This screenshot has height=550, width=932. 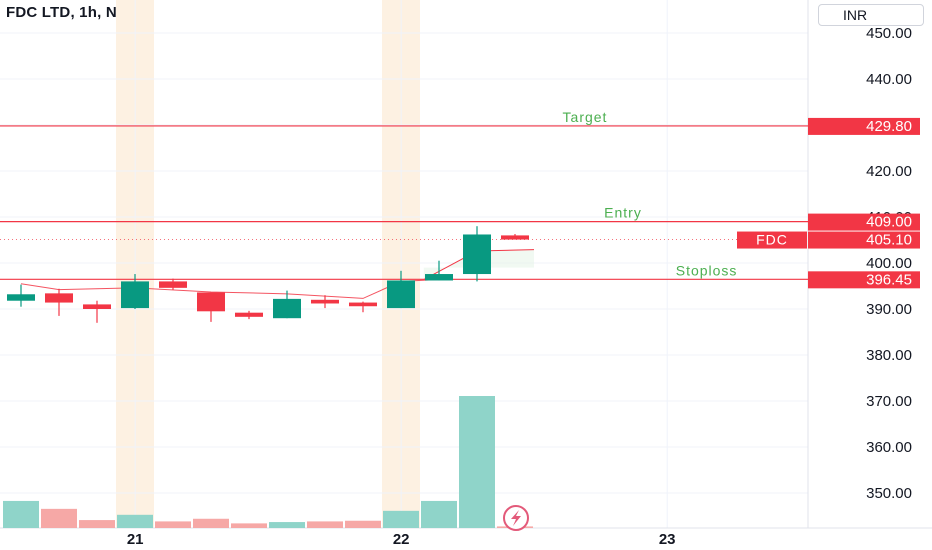 I want to click on symbol-tag, so click(x=772, y=240).